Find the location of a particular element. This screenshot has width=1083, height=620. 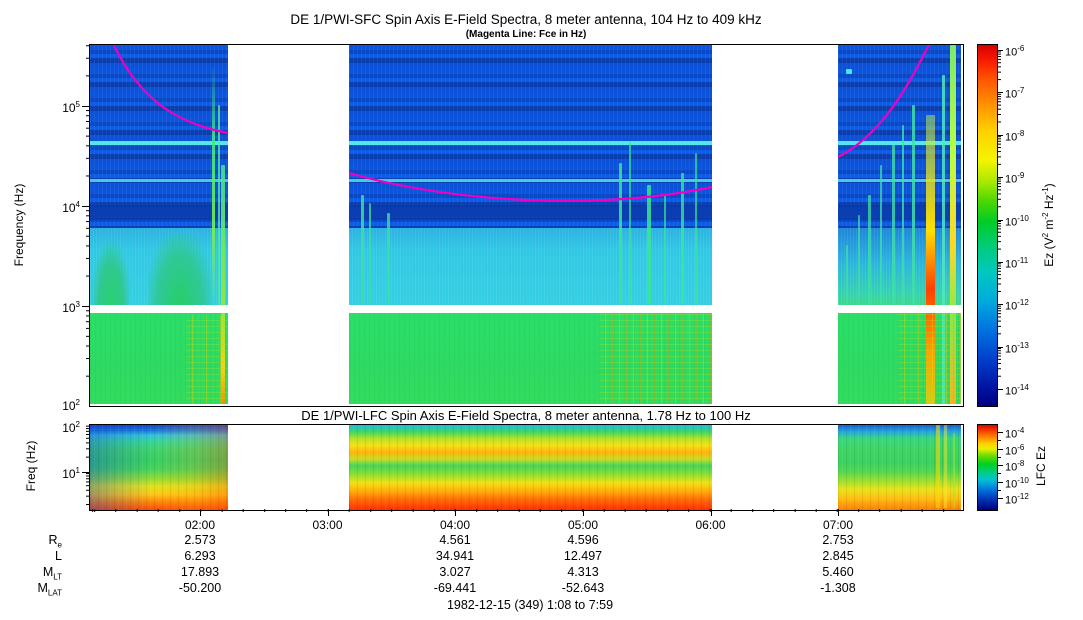

sfc-cb-tick: 10⁻¹⁰ is located at coordinates (1017, 221).